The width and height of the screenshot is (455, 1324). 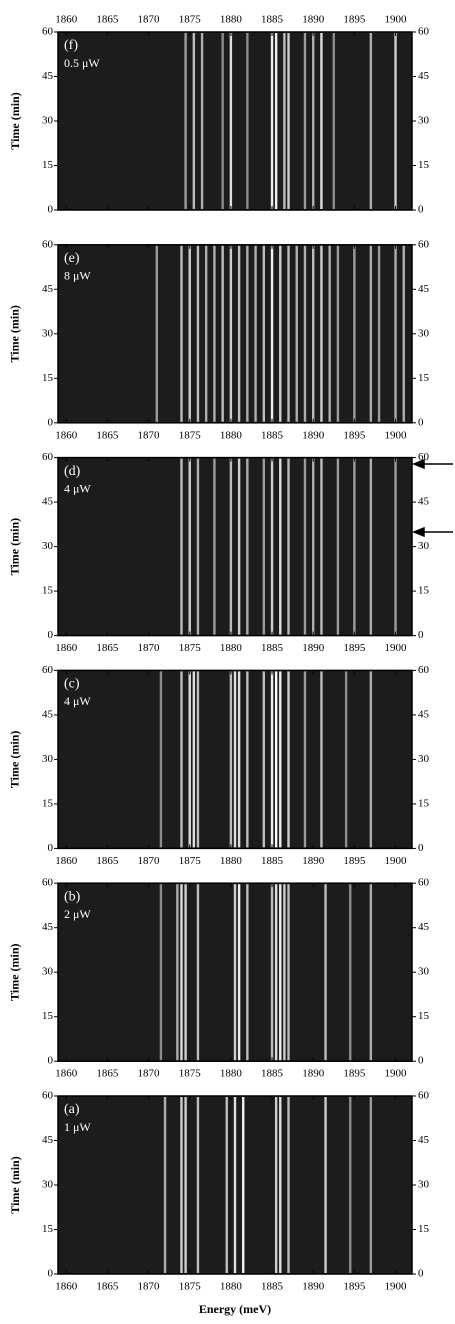 I want to click on plot-area, so click(x=235, y=121).